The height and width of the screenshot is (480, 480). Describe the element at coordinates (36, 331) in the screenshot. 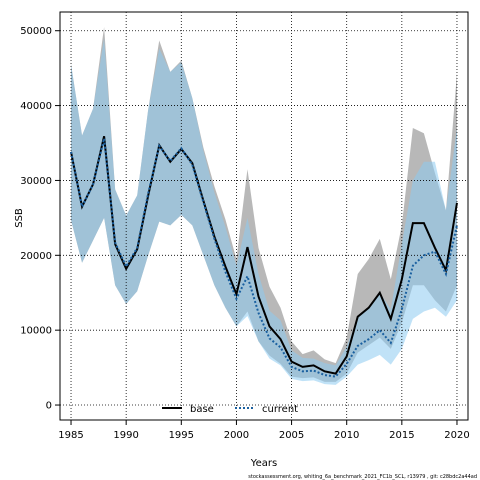

I see `y-tick-label: 10000` at that location.